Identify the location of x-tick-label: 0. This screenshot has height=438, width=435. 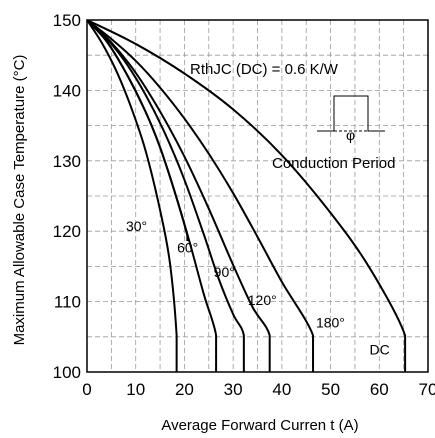
(86, 389).